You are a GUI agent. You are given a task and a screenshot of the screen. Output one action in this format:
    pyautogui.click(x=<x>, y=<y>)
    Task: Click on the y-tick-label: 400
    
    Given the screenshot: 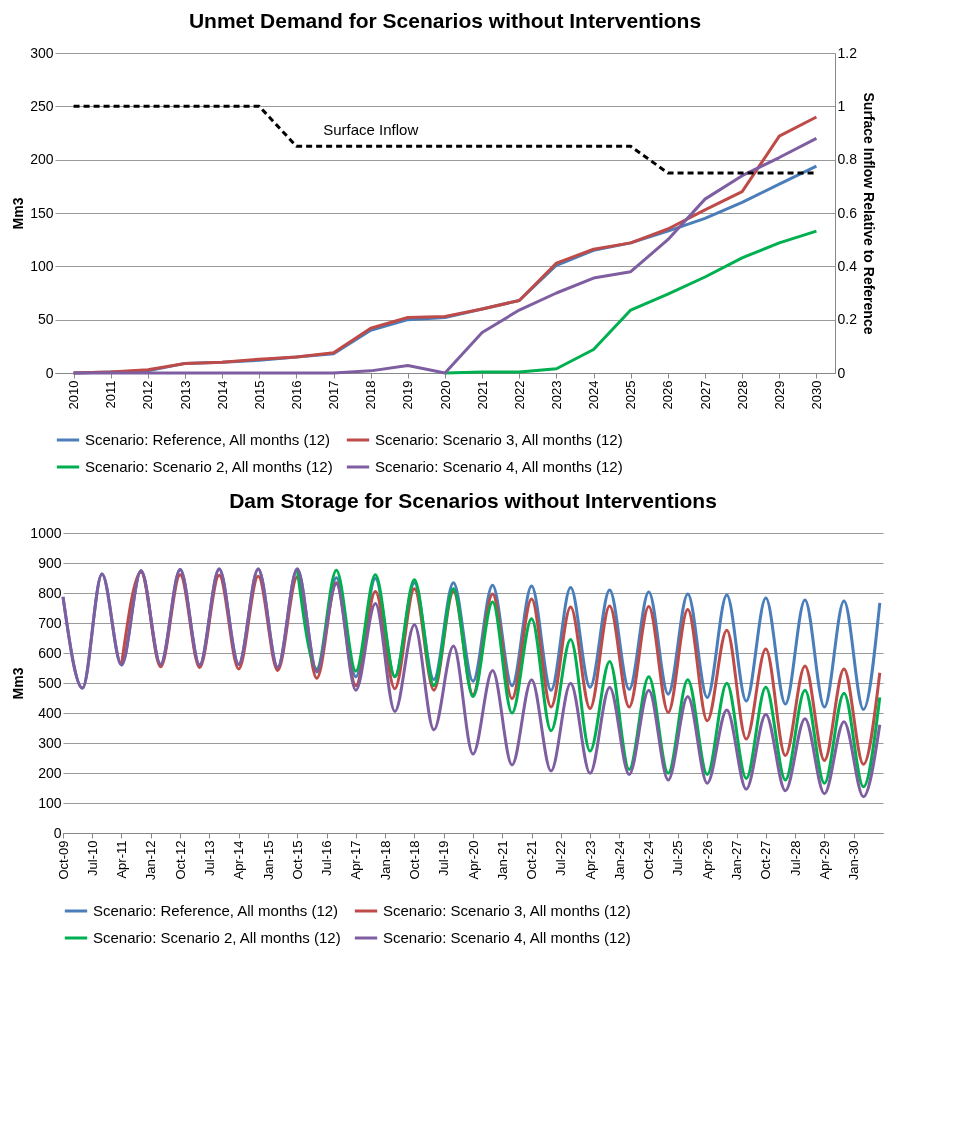 What is the action you would take?
    pyautogui.click(x=50, y=712)
    